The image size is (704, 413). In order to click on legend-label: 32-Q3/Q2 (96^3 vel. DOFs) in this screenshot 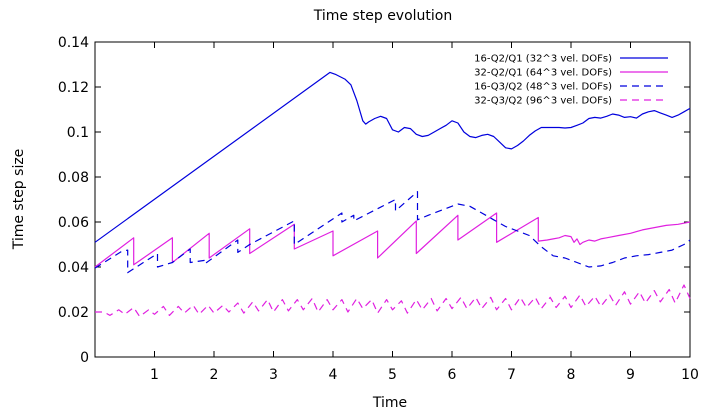, I will do `click(543, 101)`.